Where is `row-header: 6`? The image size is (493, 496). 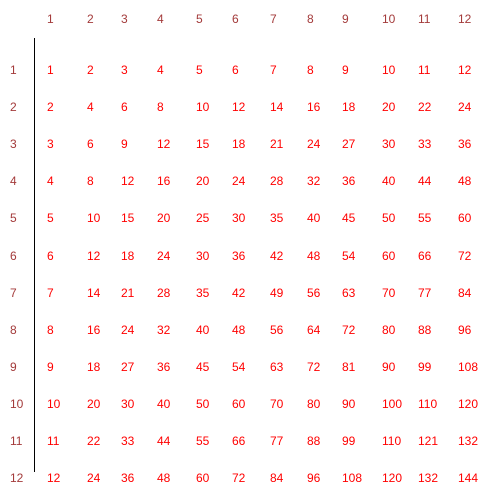
row-header: 6 is located at coordinates (13, 256).